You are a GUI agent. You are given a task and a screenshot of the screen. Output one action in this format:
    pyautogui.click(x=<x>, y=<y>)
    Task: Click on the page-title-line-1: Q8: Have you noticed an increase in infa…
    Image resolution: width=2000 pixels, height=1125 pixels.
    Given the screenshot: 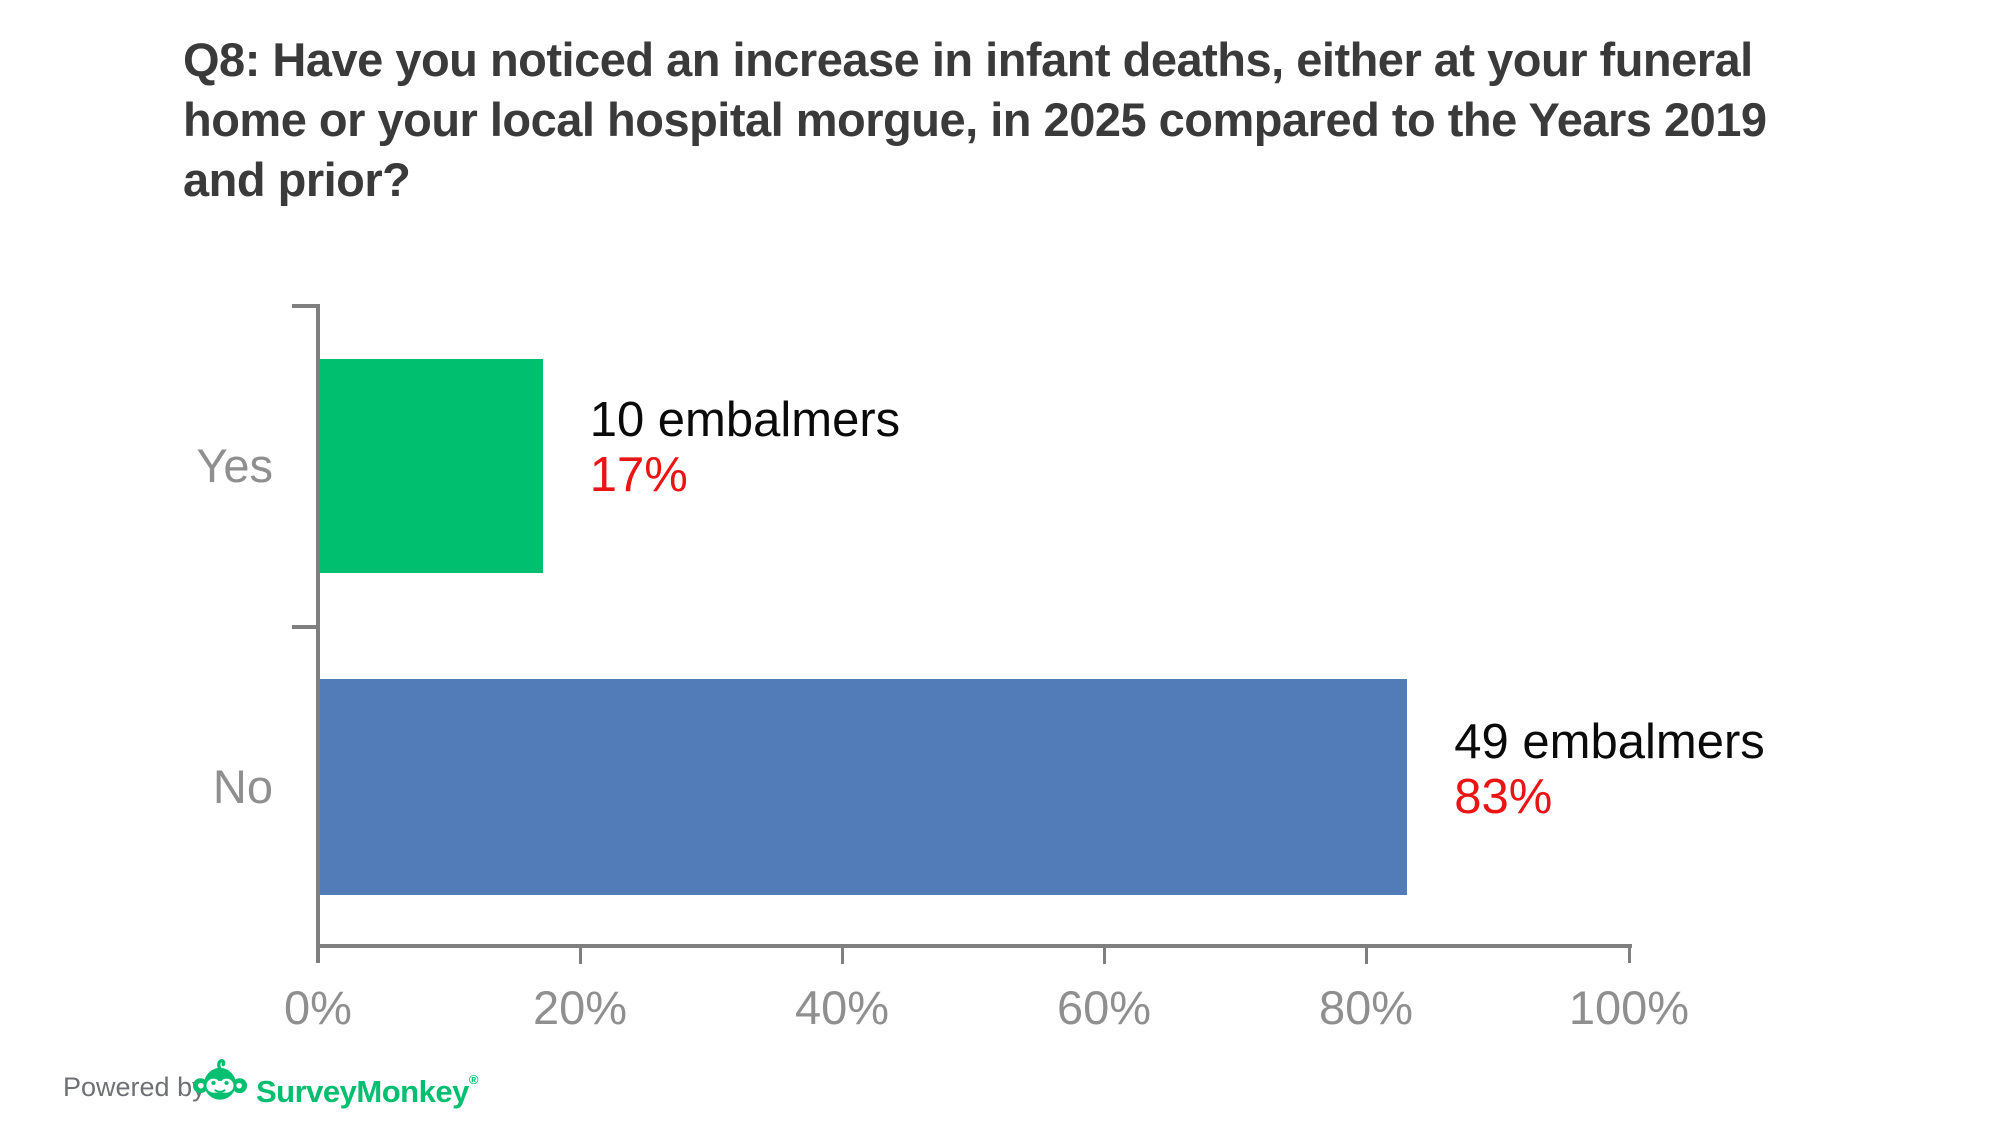 What is the action you would take?
    pyautogui.click(x=968, y=59)
    